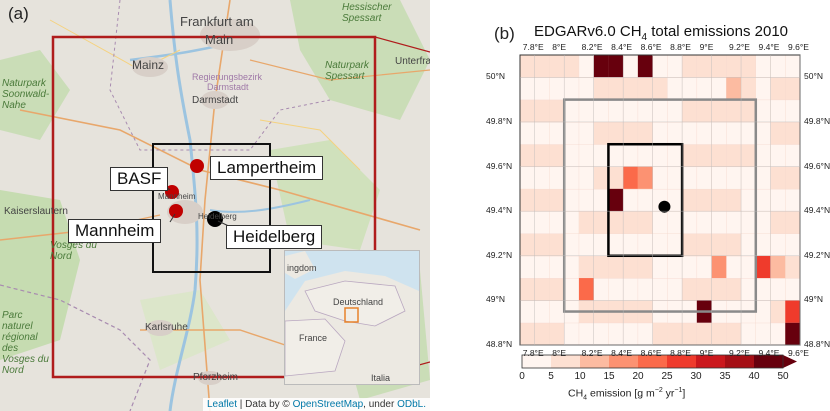  I want to click on mannheim-marker, so click(176, 211).